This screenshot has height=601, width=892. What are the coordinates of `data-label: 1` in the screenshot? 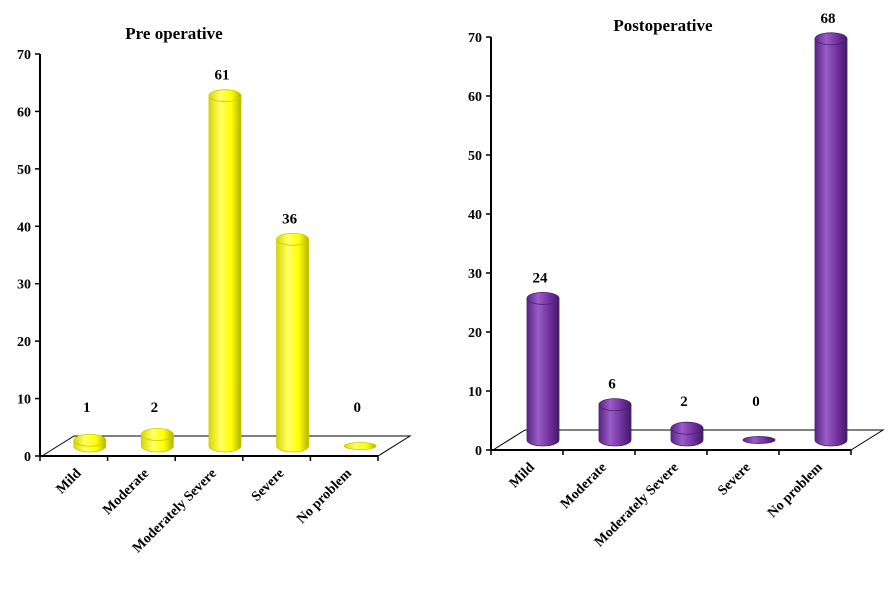 It's located at (87, 408).